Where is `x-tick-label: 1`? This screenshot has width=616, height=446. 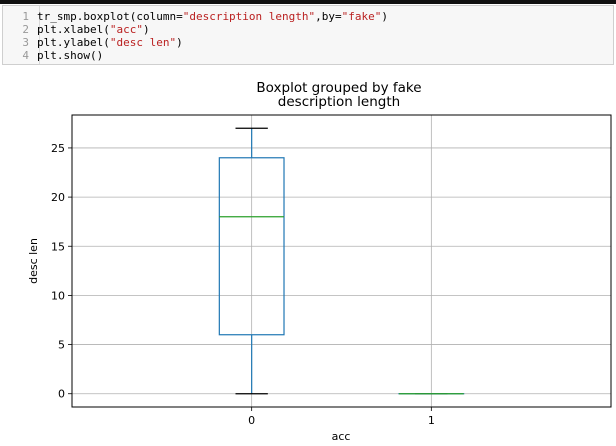 x-tick-label: 1 is located at coordinates (431, 420).